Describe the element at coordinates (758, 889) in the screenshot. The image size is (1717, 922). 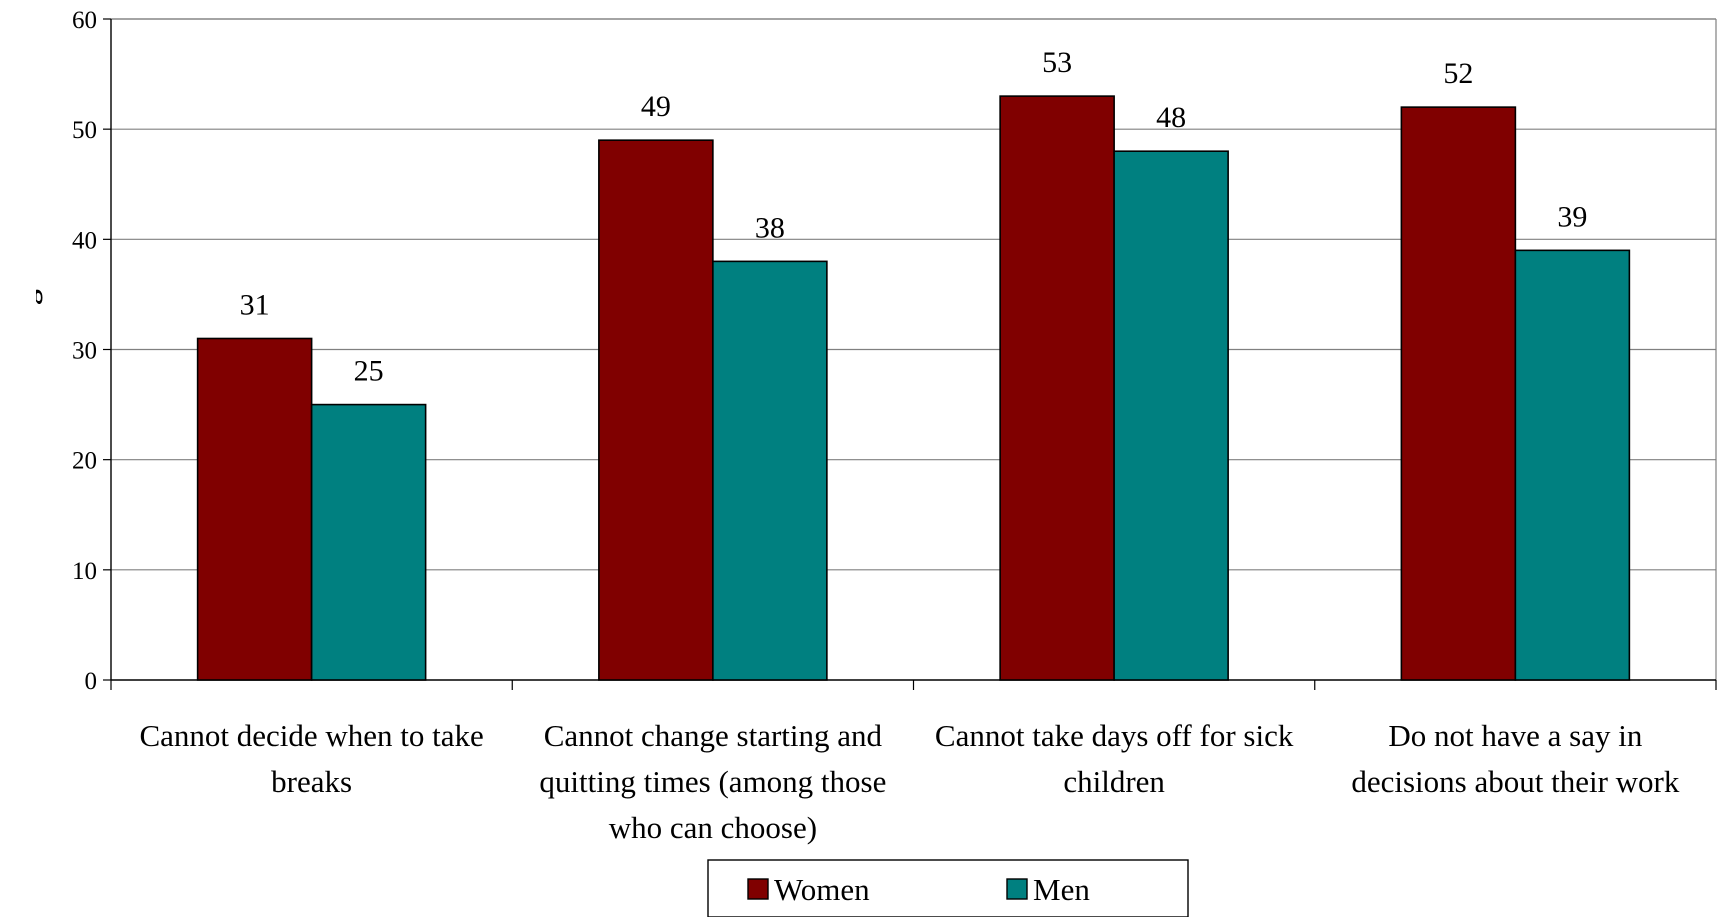
I see `legend-swatch-women` at that location.